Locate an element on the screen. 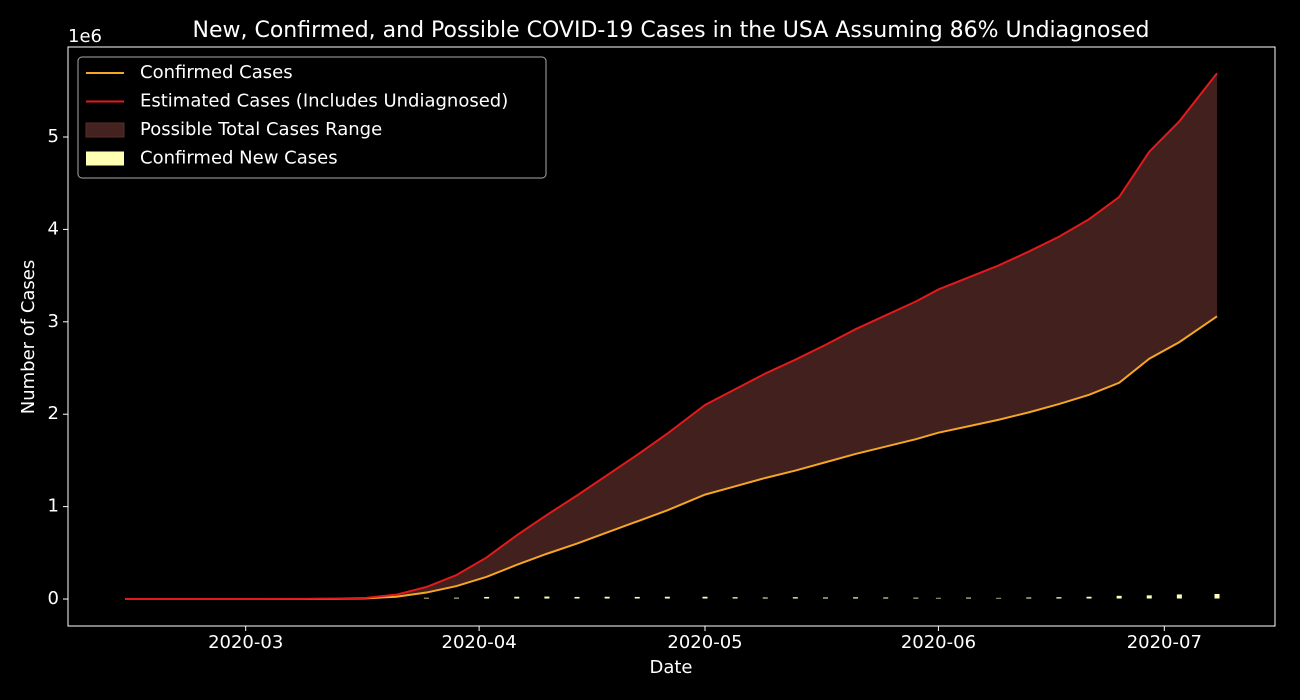 The height and width of the screenshot is (700, 1300). y-axis-label: Number of Cases is located at coordinates (28, 337).